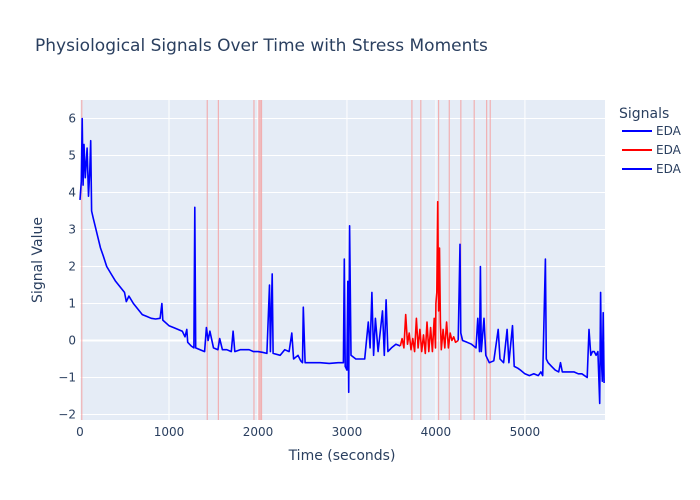  What do you see at coordinates (80, 432) in the screenshot?
I see `x-tick-label: 0` at bounding box center [80, 432].